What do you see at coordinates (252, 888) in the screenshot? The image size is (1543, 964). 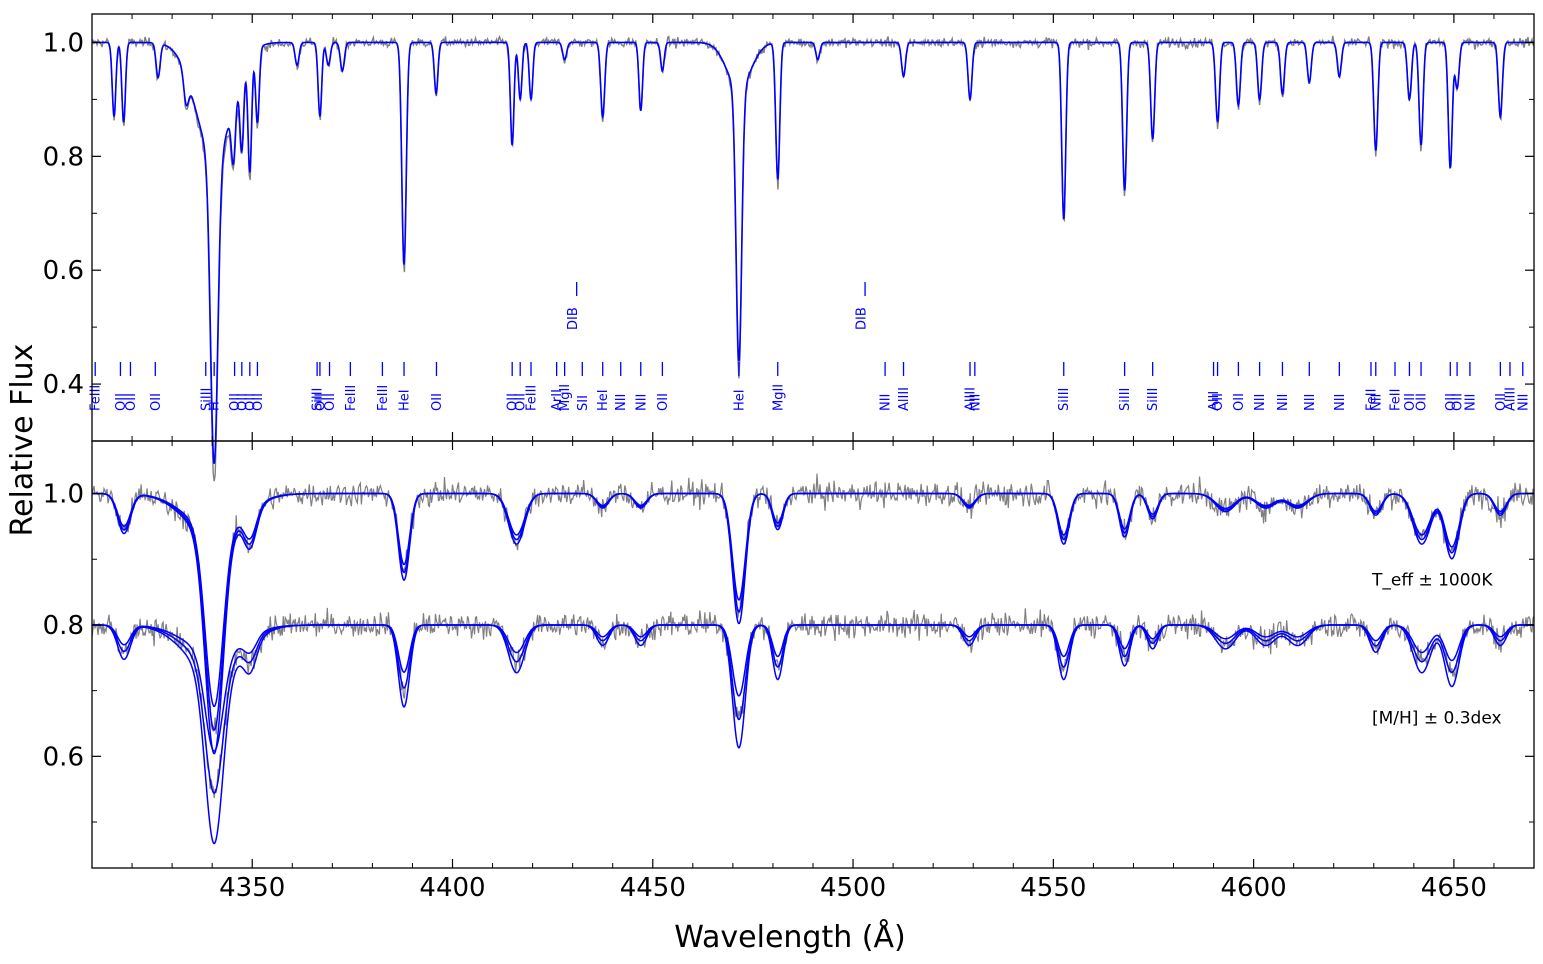 I see `x-tick-label: 4350` at bounding box center [252, 888].